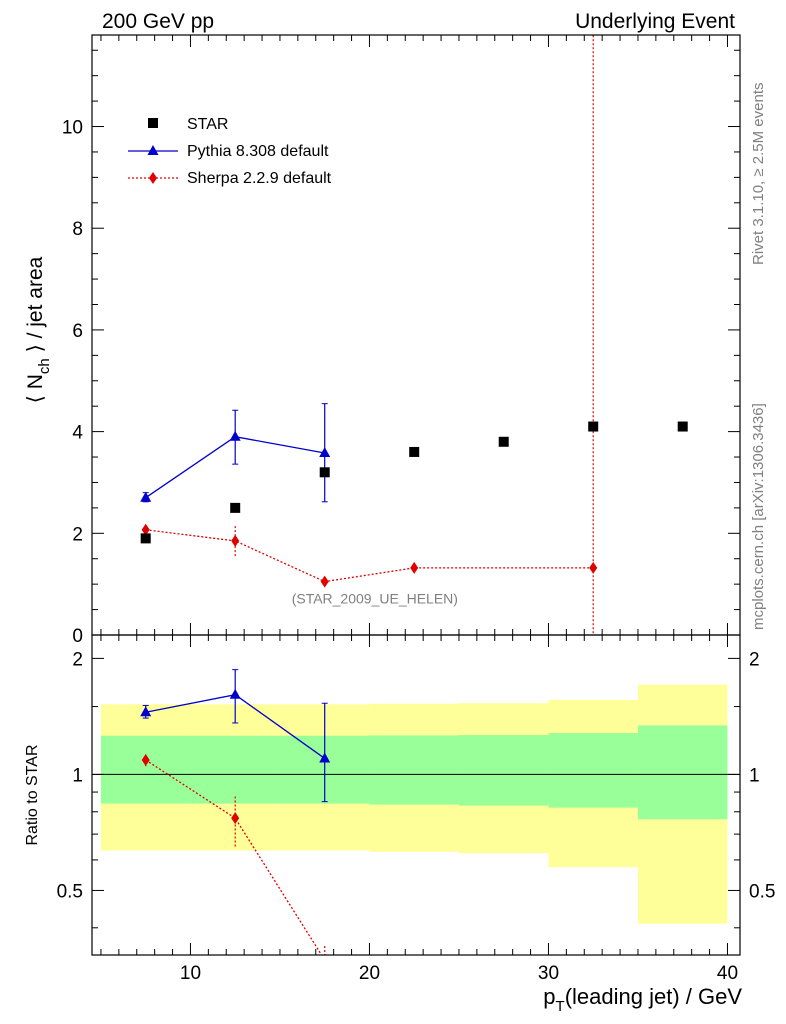 This screenshot has width=786, height=1024. What do you see at coordinates (375, 598) in the screenshot?
I see `analysis-annotation: (STAR_2009_UE_HELEN)` at bounding box center [375, 598].